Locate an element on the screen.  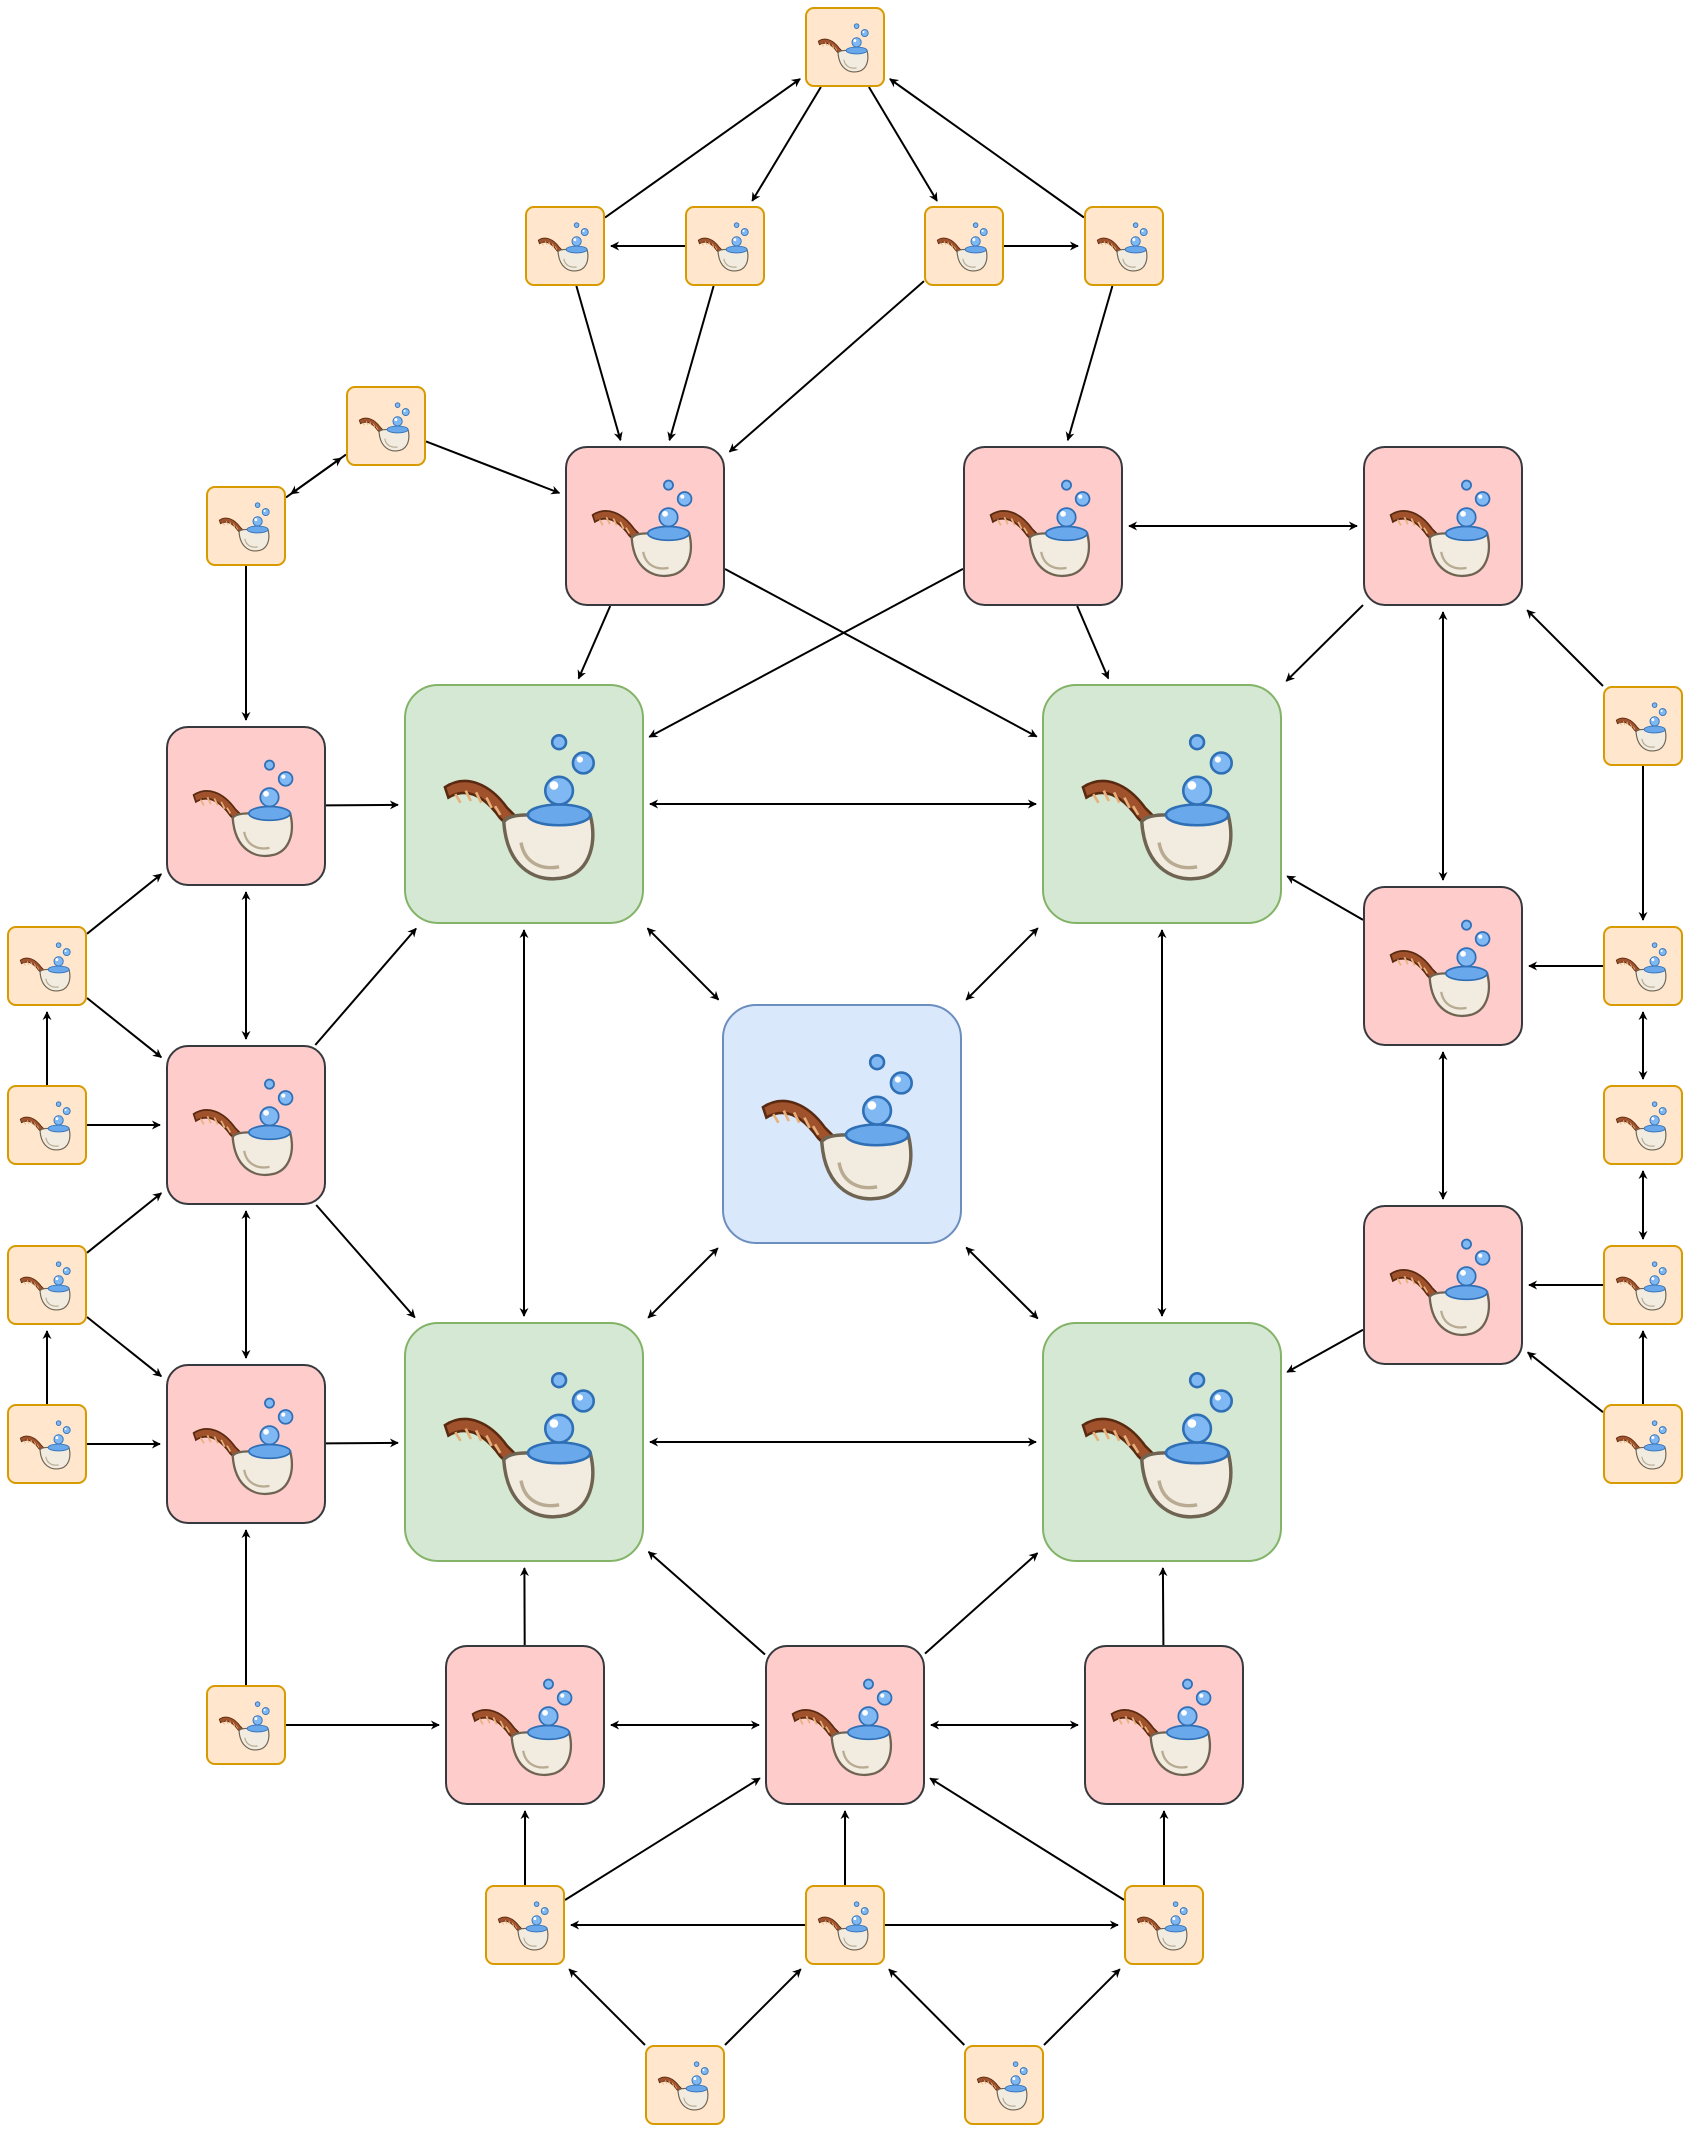
orange-node-o1 is located at coordinates (845, 47).